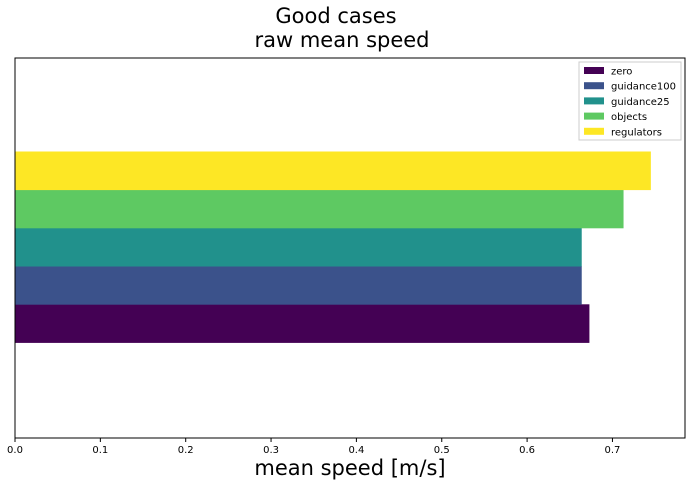  What do you see at coordinates (643, 87) in the screenshot?
I see `legend-label-guidance100: guidance100` at bounding box center [643, 87].